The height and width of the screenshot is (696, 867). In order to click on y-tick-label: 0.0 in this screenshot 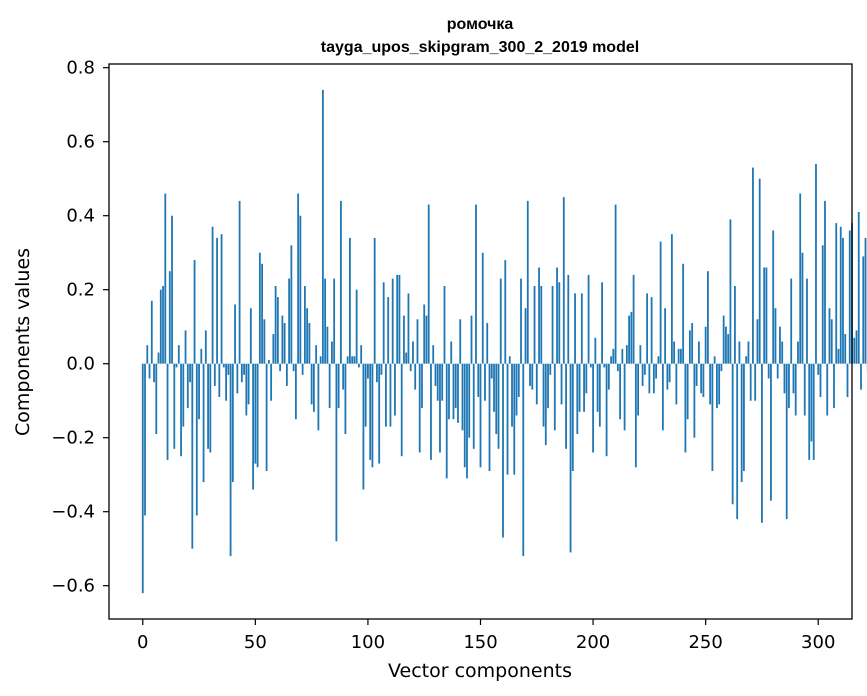, I will do `click(80, 364)`.